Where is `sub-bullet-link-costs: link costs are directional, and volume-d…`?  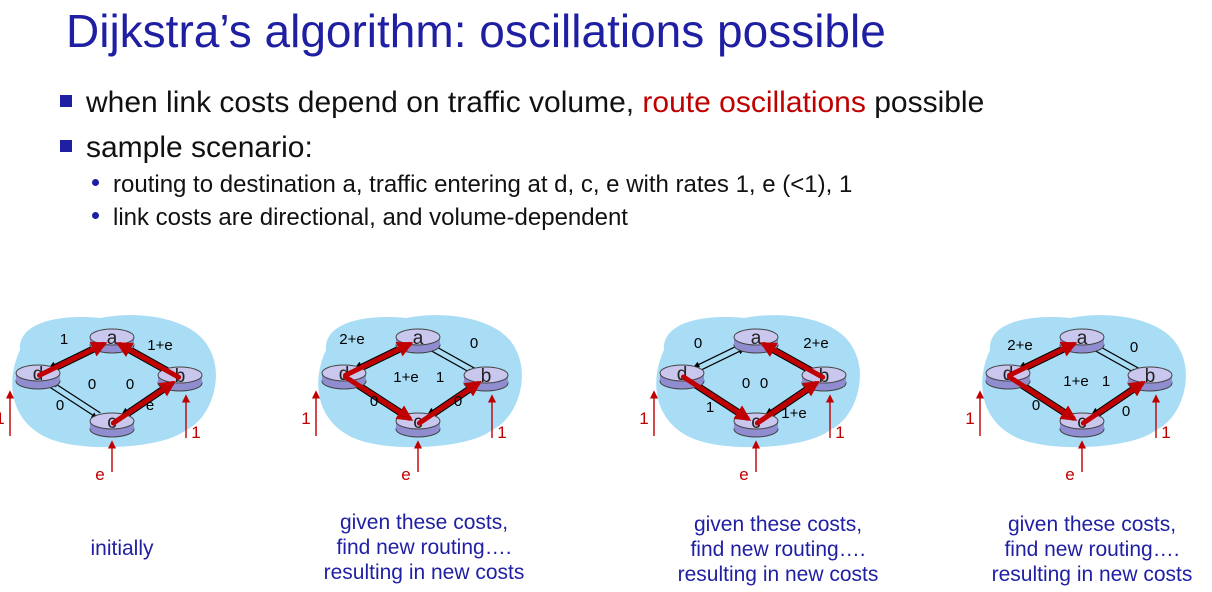
sub-bullet-link-costs: link costs are directional, and volume-d… is located at coordinates (360, 218).